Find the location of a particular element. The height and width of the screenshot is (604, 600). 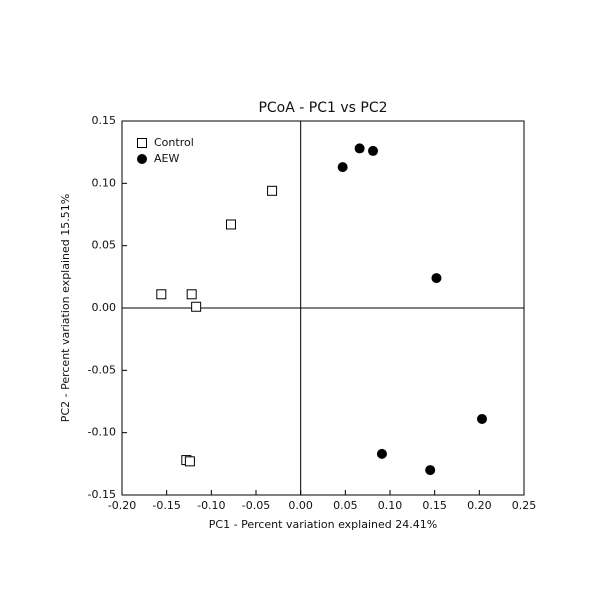

x-tick-label: -0.15 is located at coordinates (166, 505).